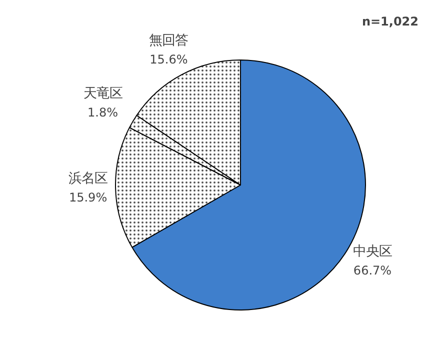 This screenshot has height=345, width=432. I want to click on data-label: 1.8%, so click(103, 113).